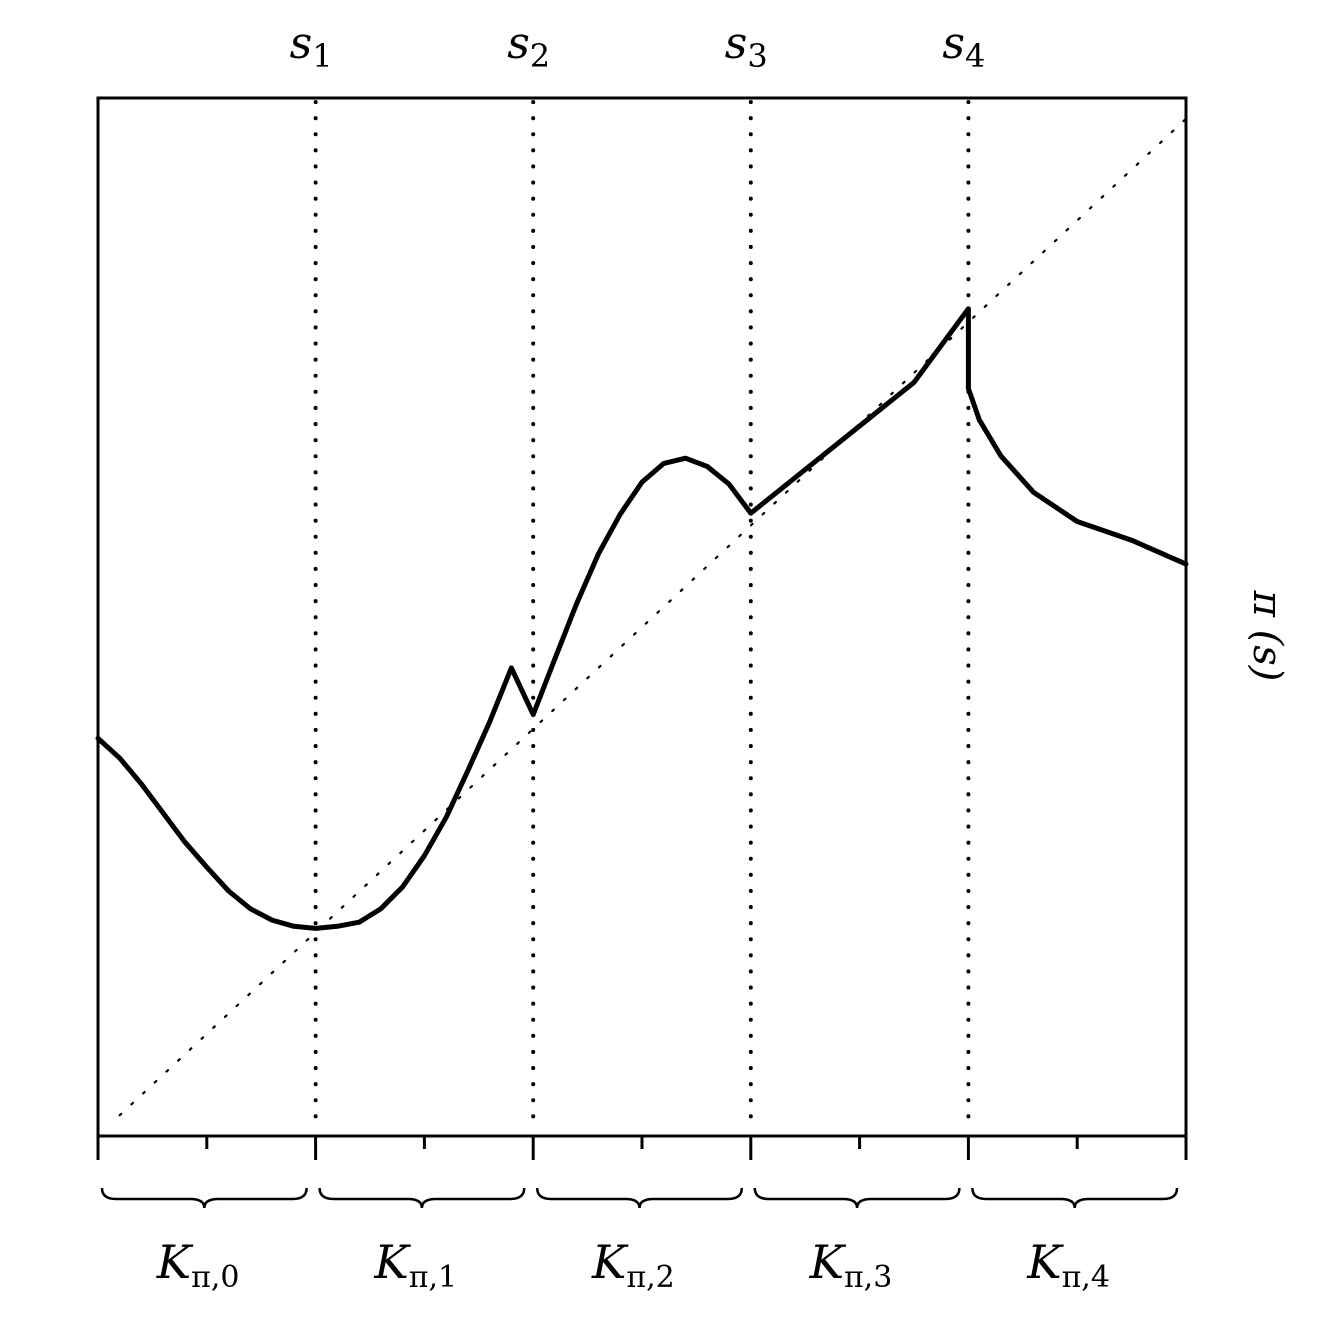  Describe the element at coordinates (311, 46) in the screenshot. I see `breakpoint-label-1: s1` at that location.